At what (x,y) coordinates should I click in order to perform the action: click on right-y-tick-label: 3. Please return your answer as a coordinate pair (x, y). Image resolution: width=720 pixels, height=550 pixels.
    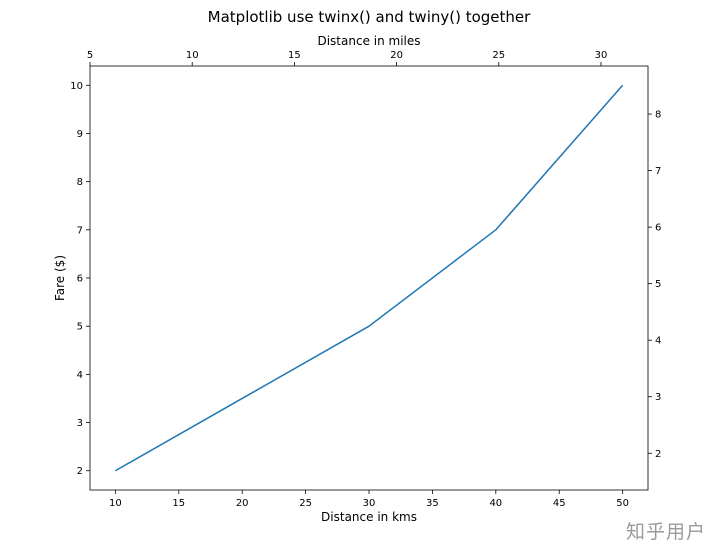
    Looking at the image, I should click on (658, 397).